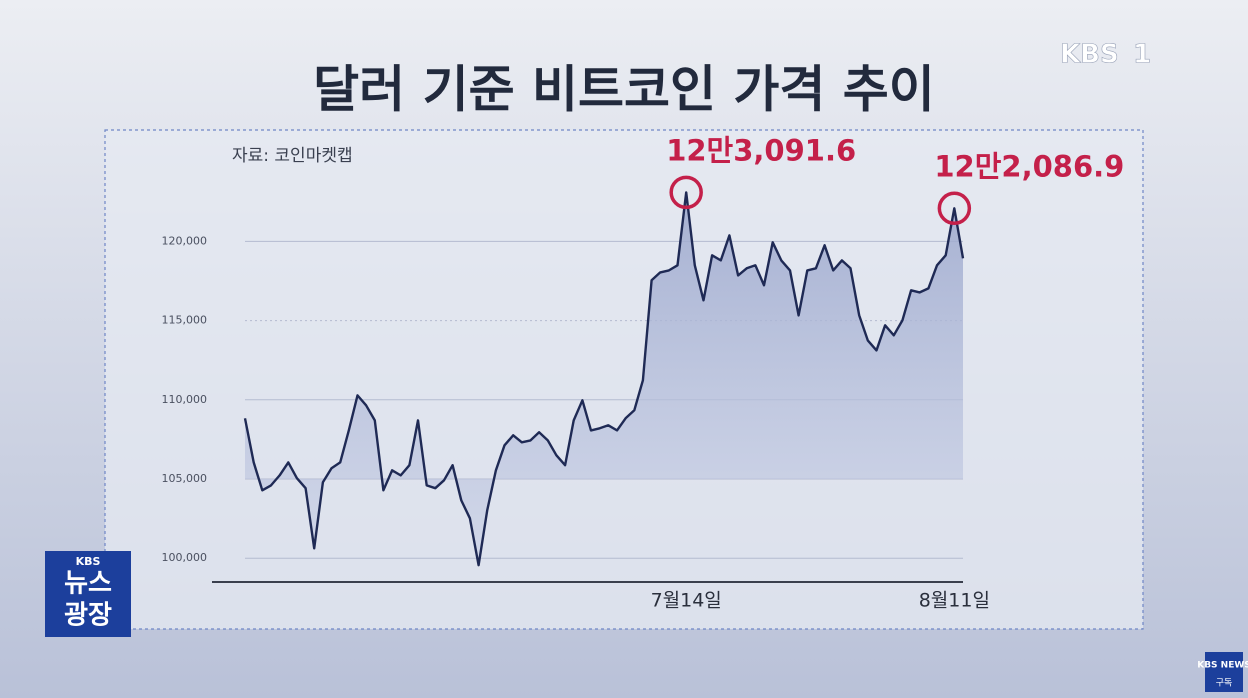  Describe the element at coordinates (185, 557) in the screenshot. I see `y-tick-label: 100,000` at that location.